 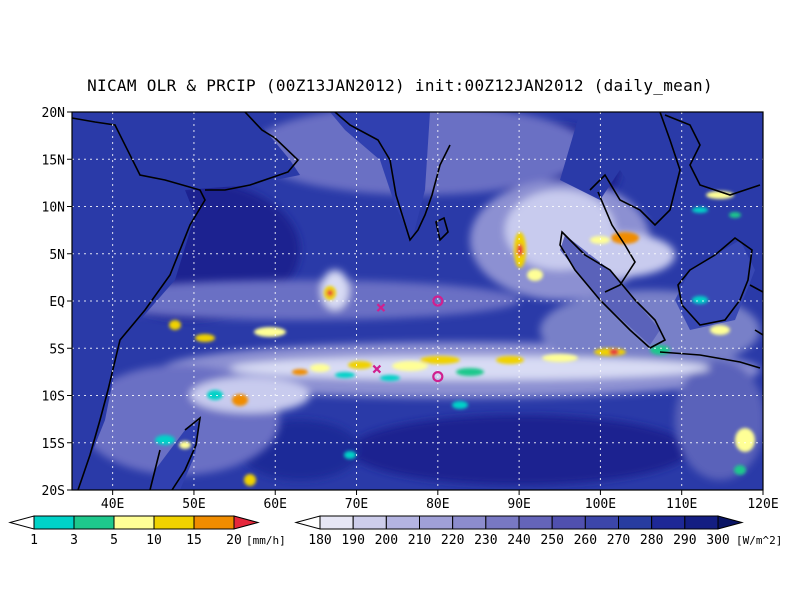 What do you see at coordinates (194, 540) in the screenshot?
I see `colorbar-level-label: 15` at bounding box center [194, 540].